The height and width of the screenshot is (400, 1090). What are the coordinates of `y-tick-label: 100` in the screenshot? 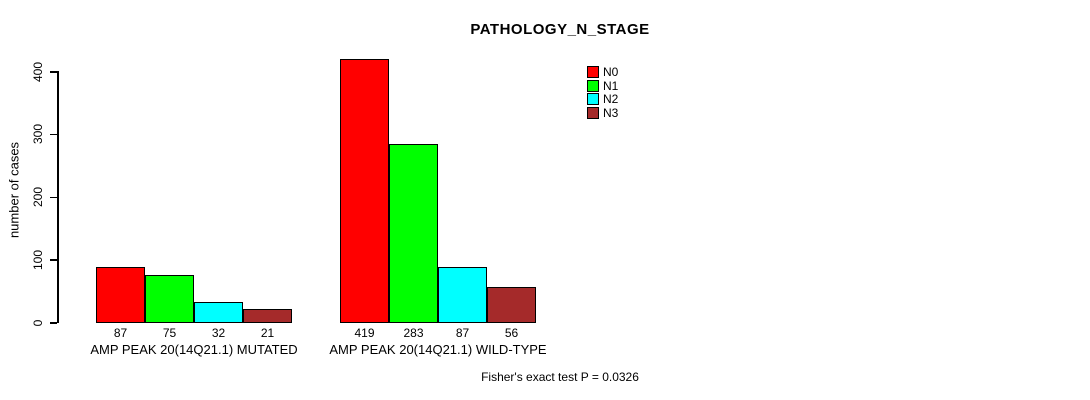 It's located at (38, 259).